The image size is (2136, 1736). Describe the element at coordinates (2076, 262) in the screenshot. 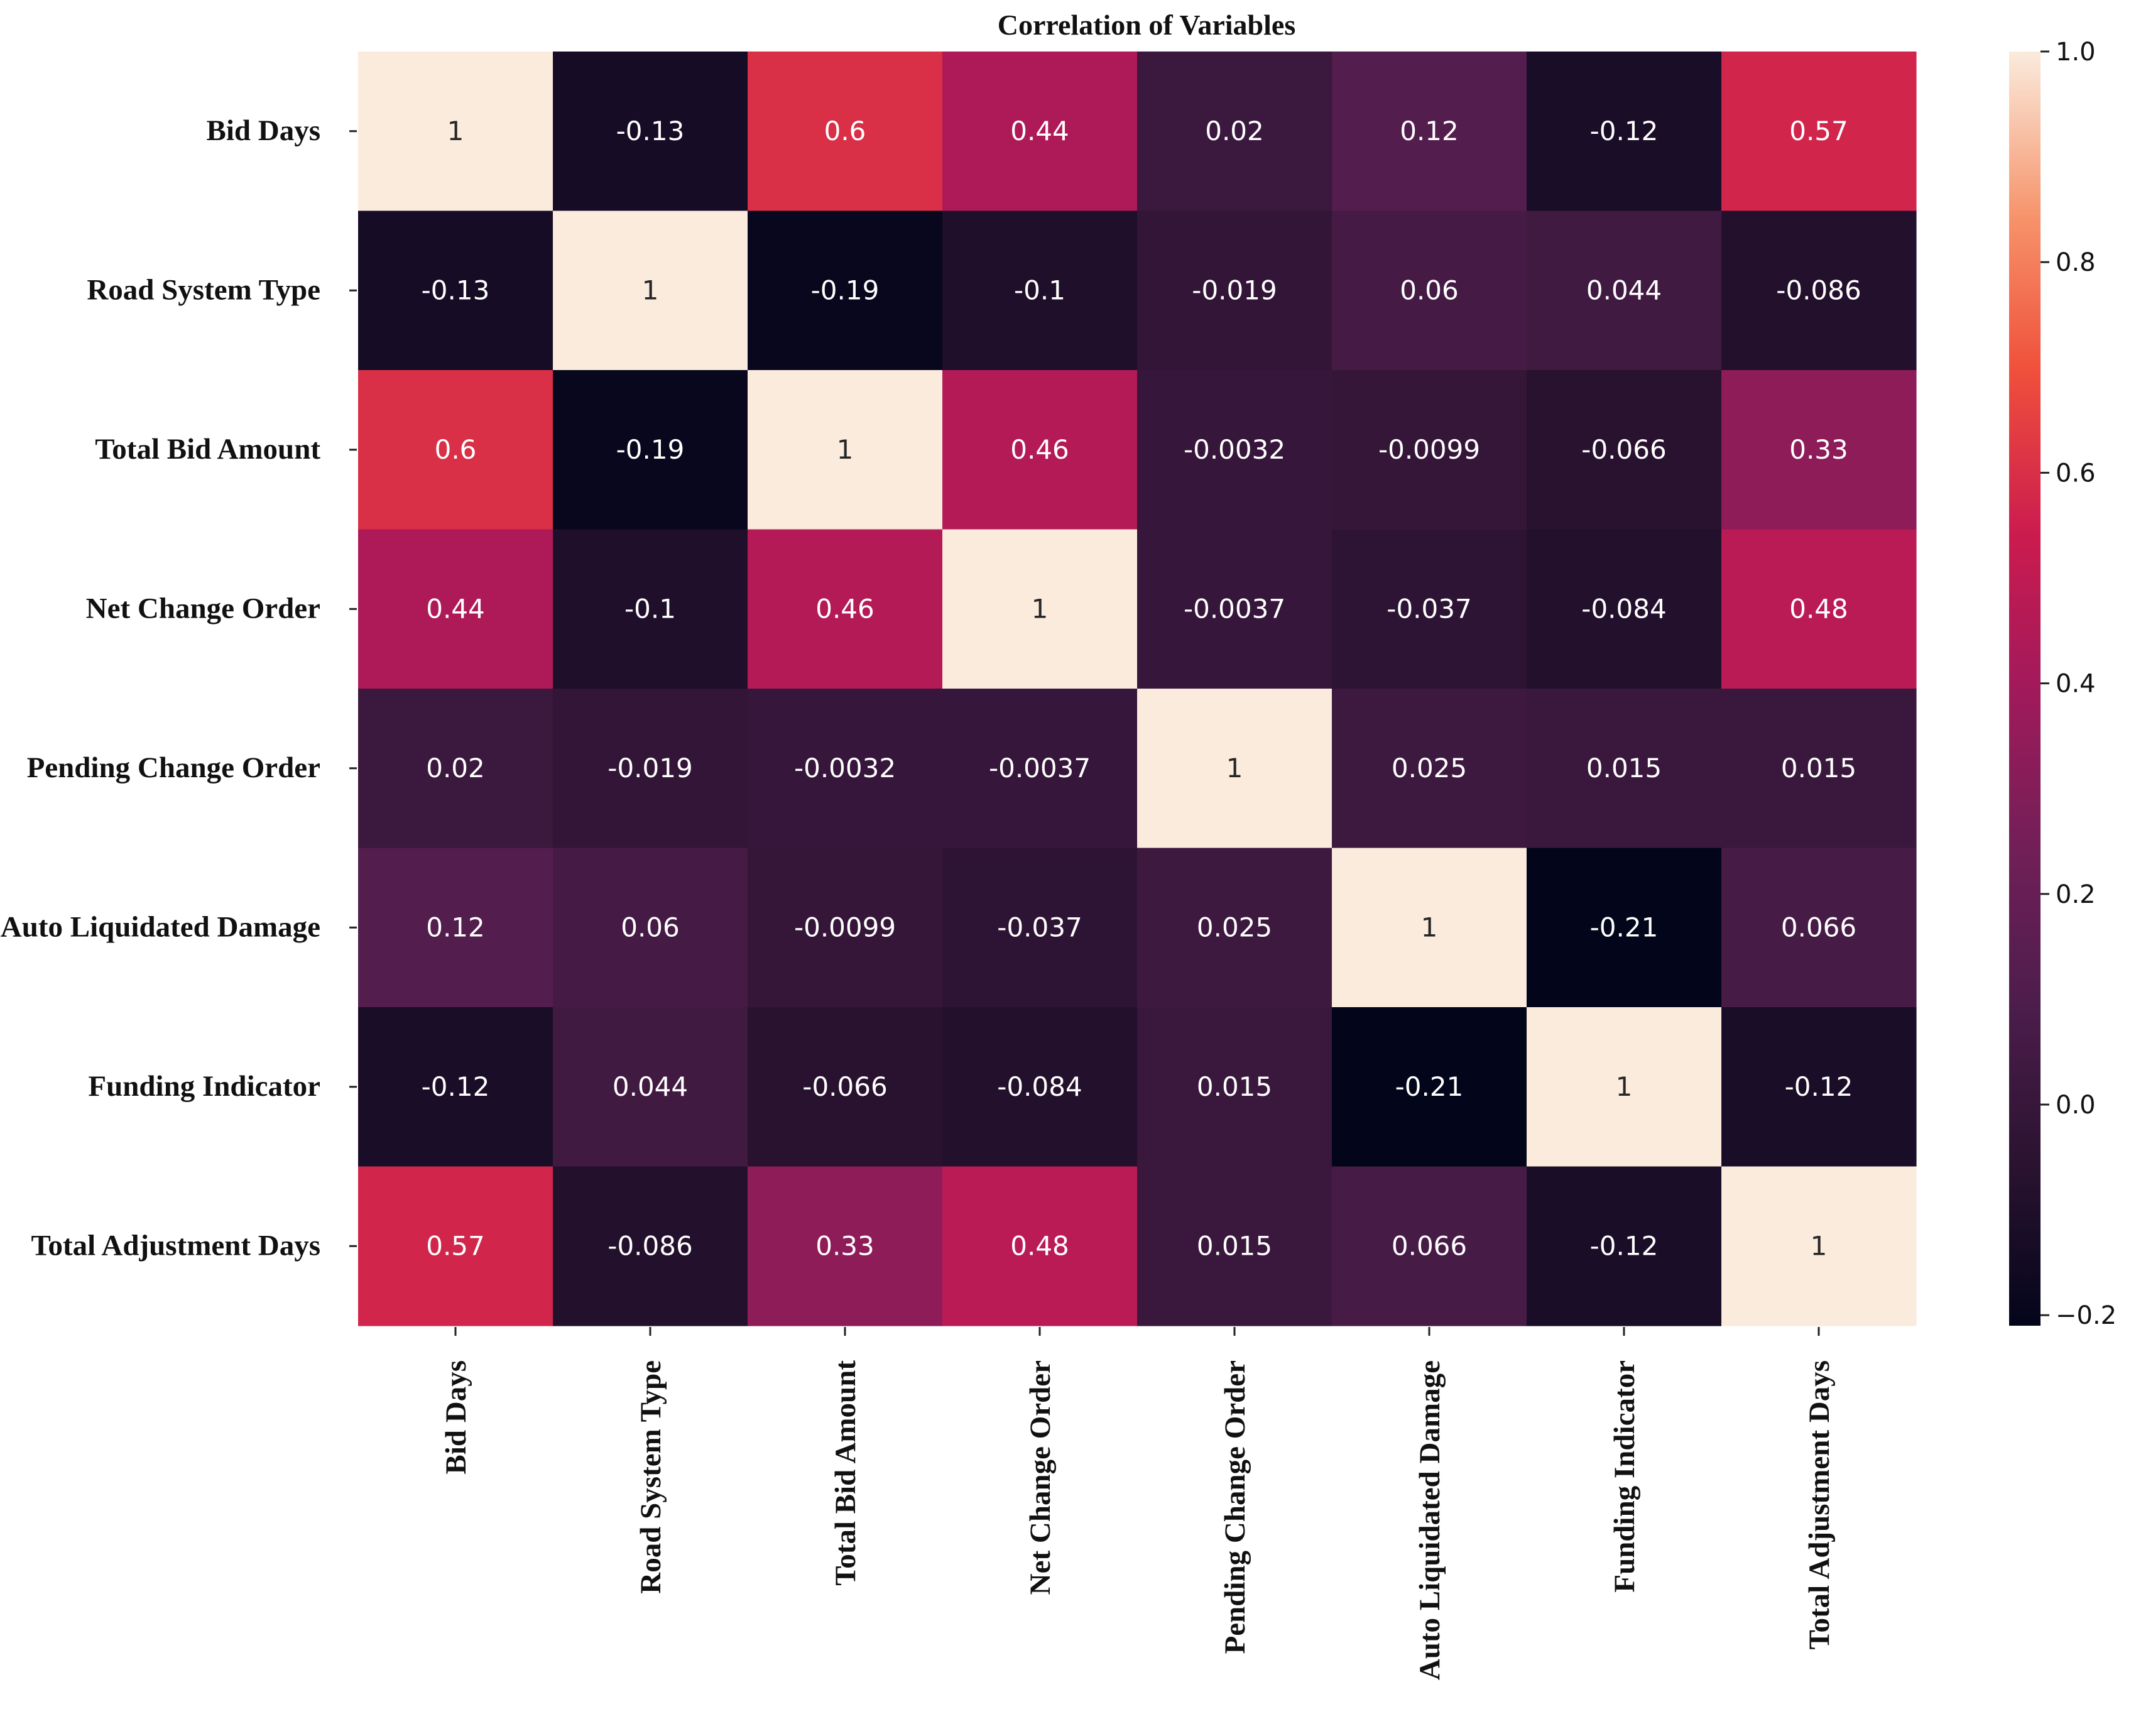

I see `colorbar-tick-label: 0.8` at that location.